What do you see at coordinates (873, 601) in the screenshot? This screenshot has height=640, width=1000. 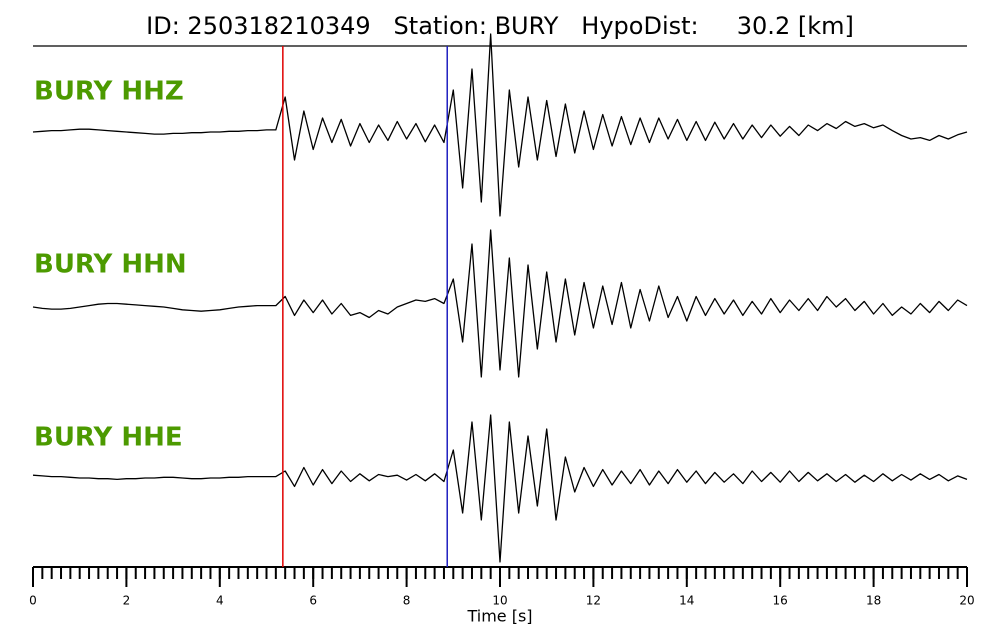 I see `x-tick-label: 18` at bounding box center [873, 601].